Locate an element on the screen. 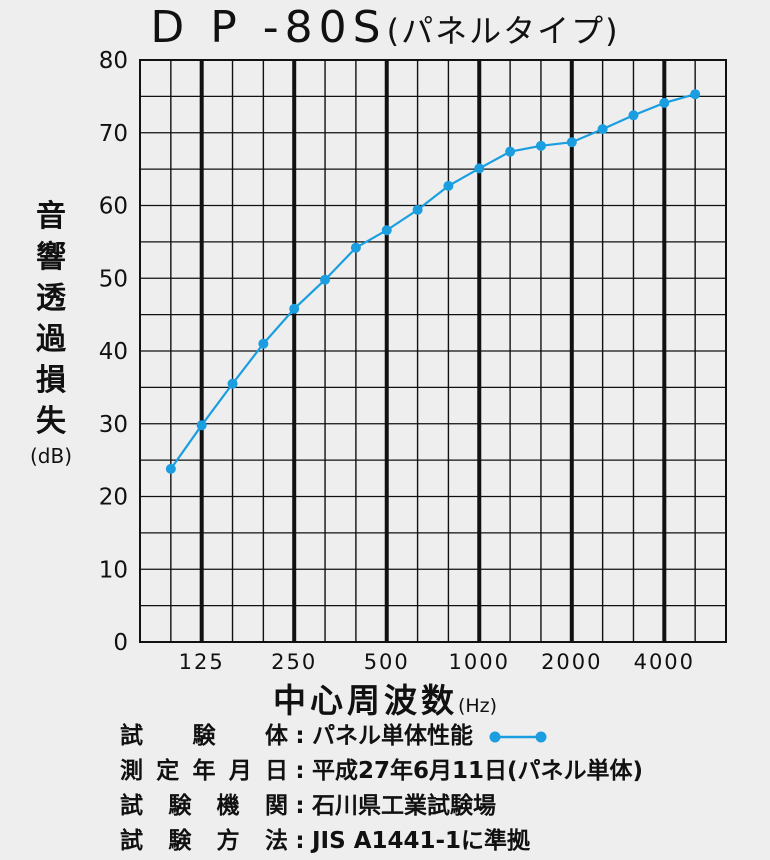 The height and width of the screenshot is (860, 770). note-method: 試験方法 : JIS A1441-1に準拠 is located at coordinates (440, 841).